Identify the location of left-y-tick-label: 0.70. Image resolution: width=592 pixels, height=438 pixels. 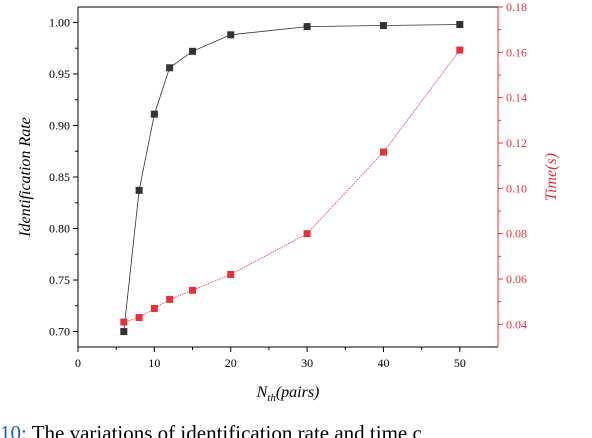
(59, 332).